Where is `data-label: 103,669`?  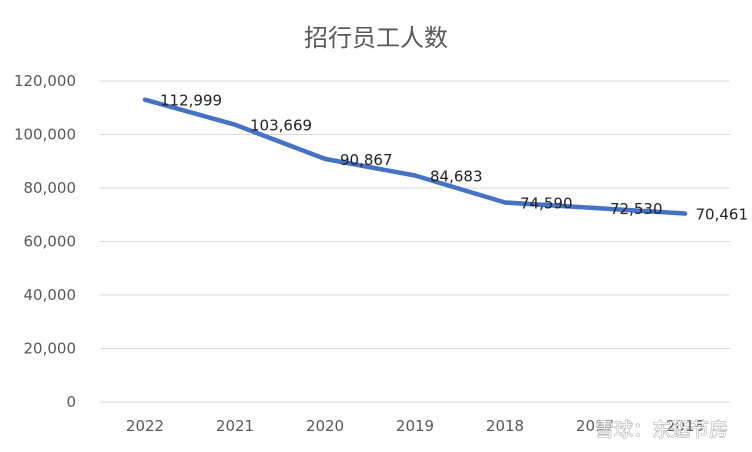
data-label: 103,669 is located at coordinates (281, 126).